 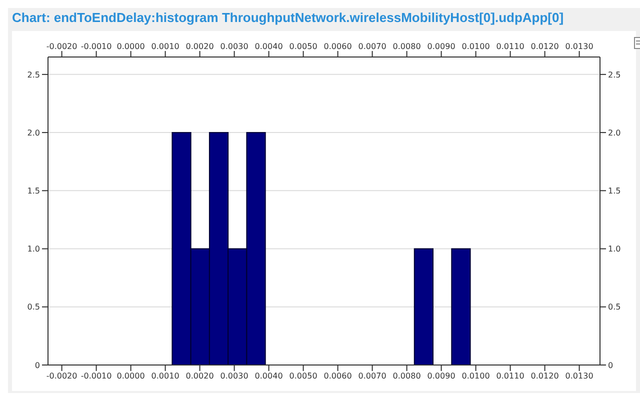 What do you see at coordinates (165, 376) in the screenshot?
I see `x2-tick-label: 0.0010` at bounding box center [165, 376].